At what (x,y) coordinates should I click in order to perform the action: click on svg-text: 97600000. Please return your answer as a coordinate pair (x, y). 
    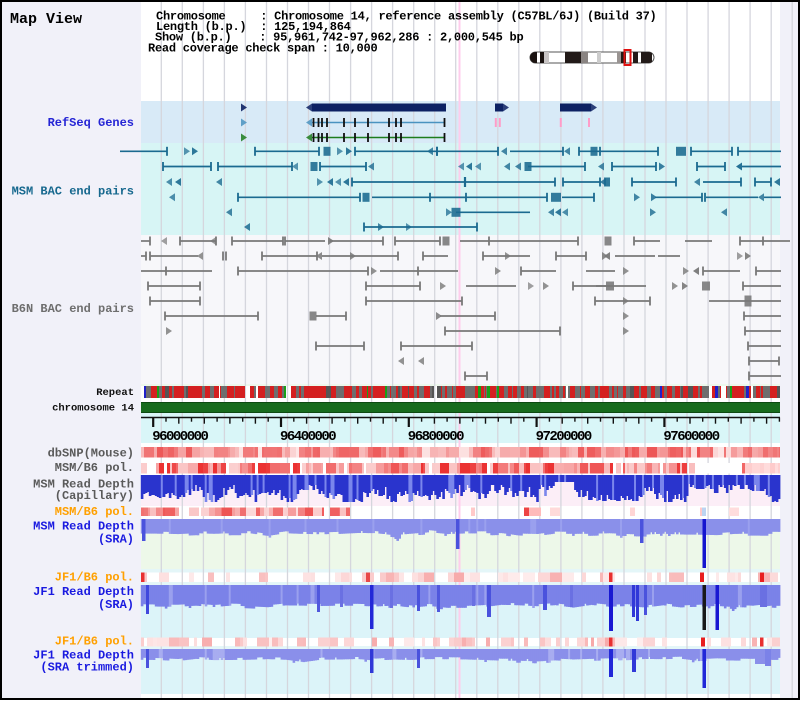
    Looking at the image, I should click on (691, 437).